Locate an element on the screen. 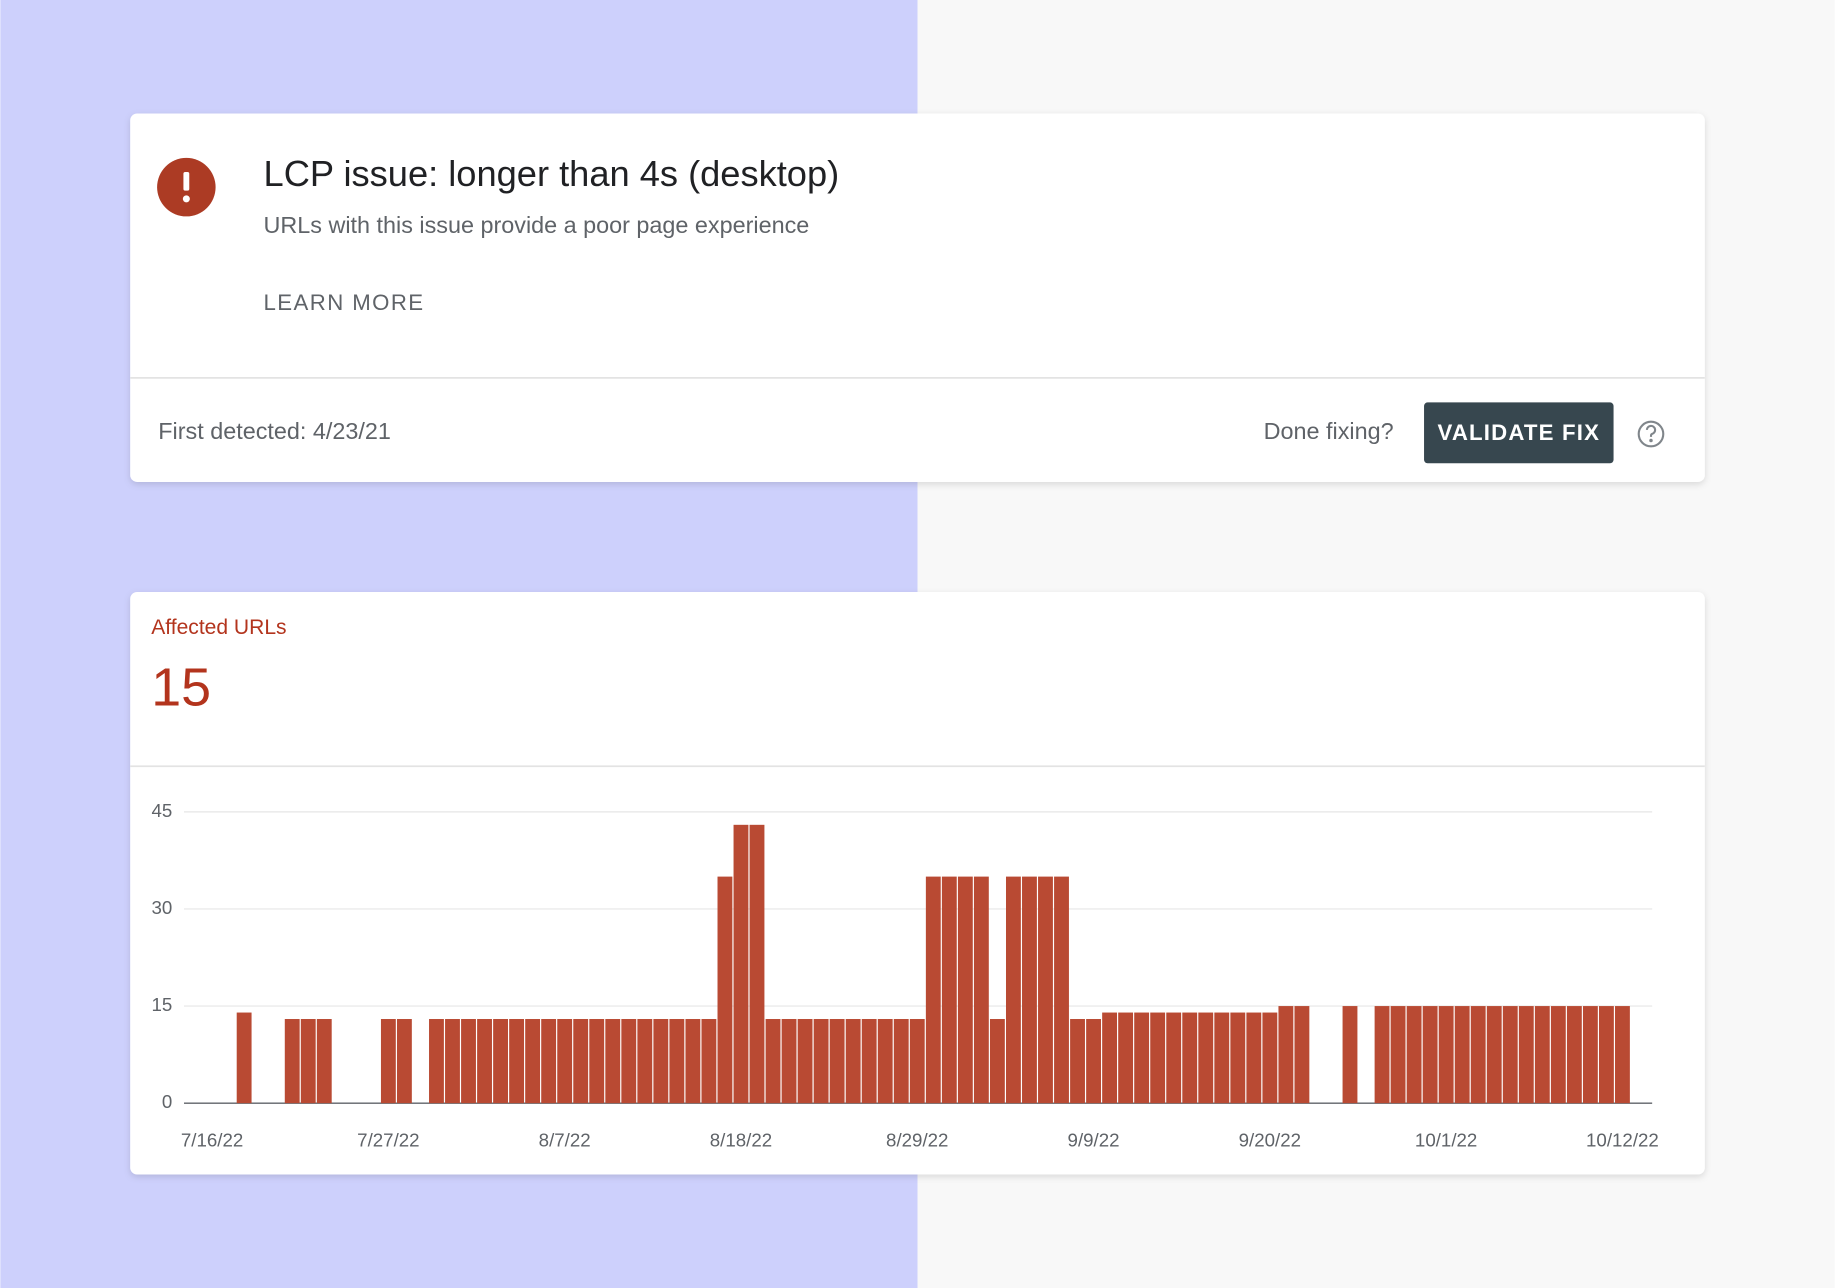 Image resolution: width=1835 pixels, height=1288 pixels. error-icon is located at coordinates (186, 187).